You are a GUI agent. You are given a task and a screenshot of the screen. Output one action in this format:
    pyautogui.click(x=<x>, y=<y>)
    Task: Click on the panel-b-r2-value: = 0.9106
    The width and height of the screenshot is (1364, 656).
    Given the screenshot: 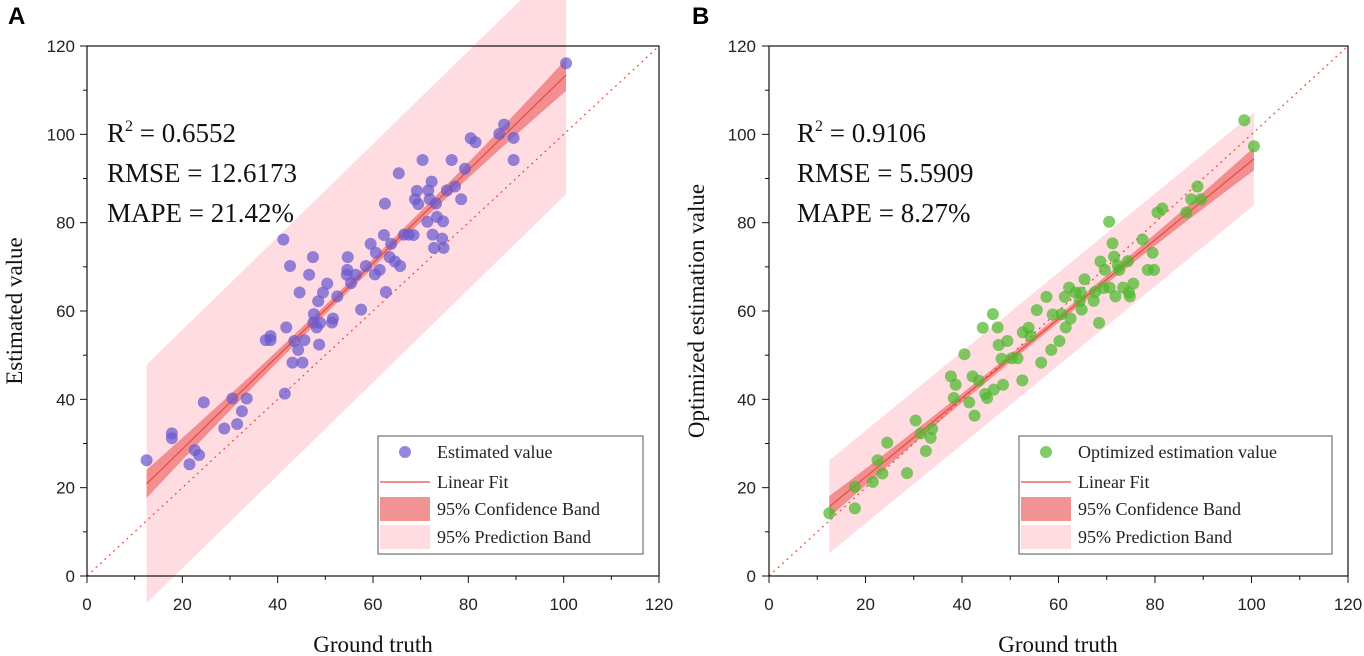 What is the action you would take?
    pyautogui.click(x=874, y=133)
    